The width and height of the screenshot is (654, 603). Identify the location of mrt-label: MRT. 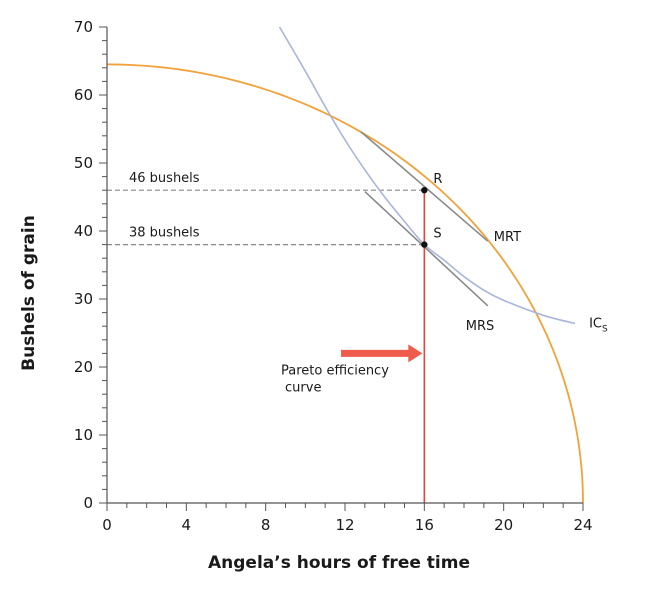
(507, 237).